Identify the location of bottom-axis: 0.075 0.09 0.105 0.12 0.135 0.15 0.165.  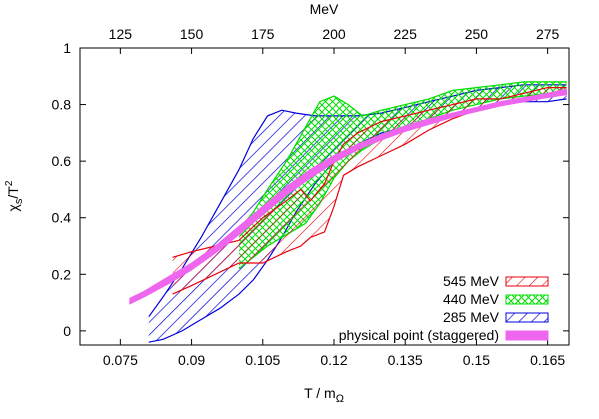
(334, 353).